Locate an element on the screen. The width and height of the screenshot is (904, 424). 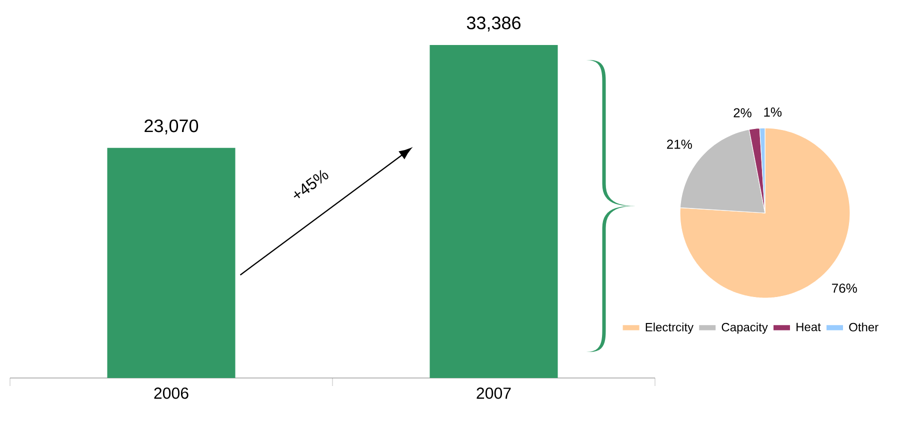
data-label: 21% is located at coordinates (679, 144).